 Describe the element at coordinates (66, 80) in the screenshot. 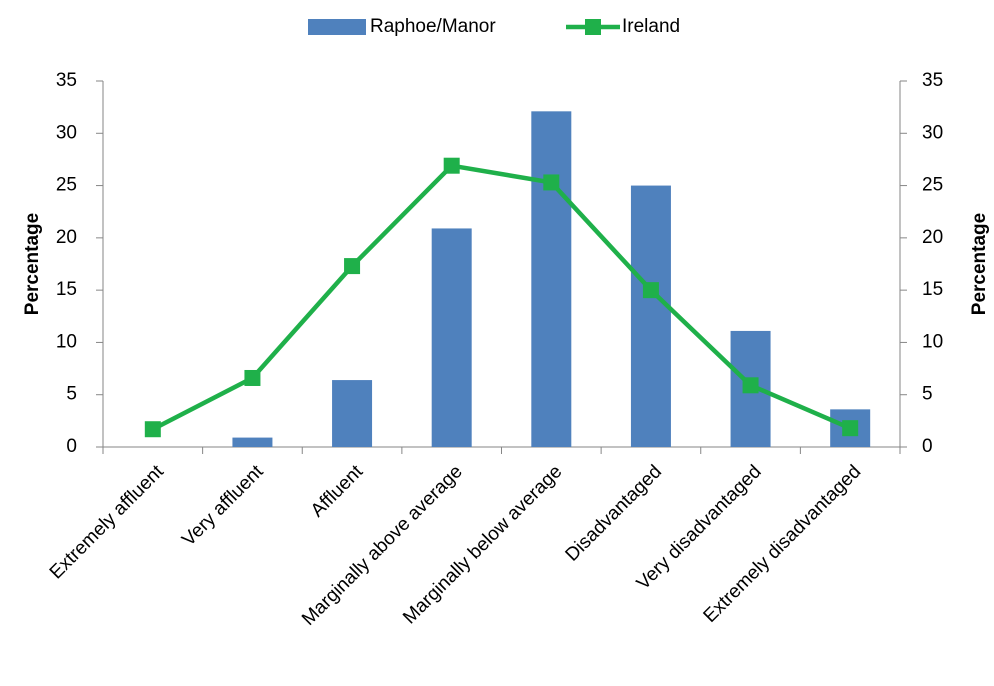

I see `y-tick-label: 35` at that location.